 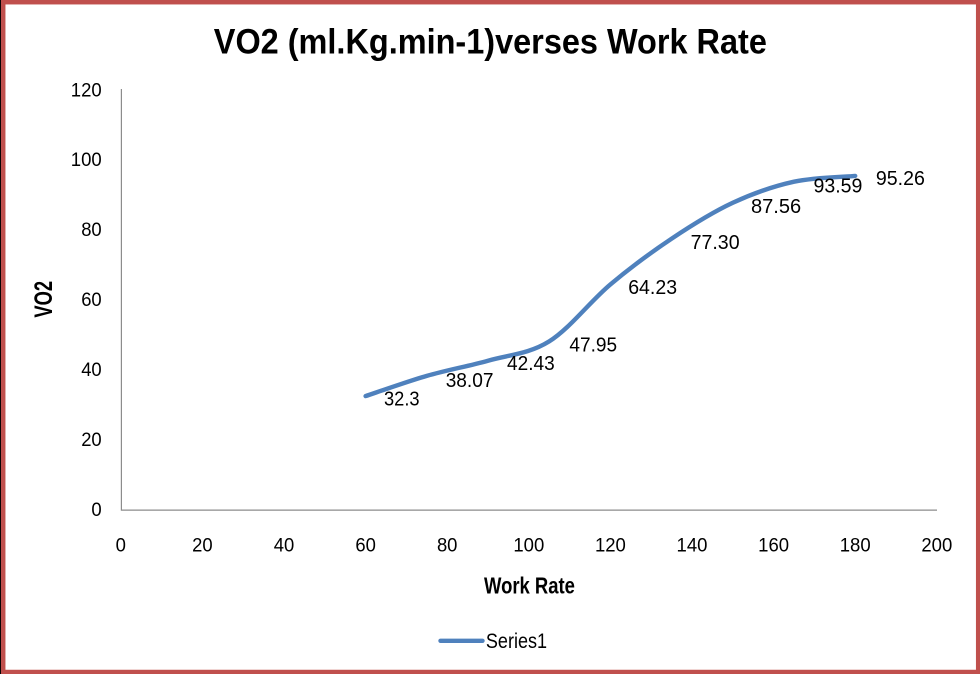 I want to click on svg-text: 47.95, so click(x=593, y=345).